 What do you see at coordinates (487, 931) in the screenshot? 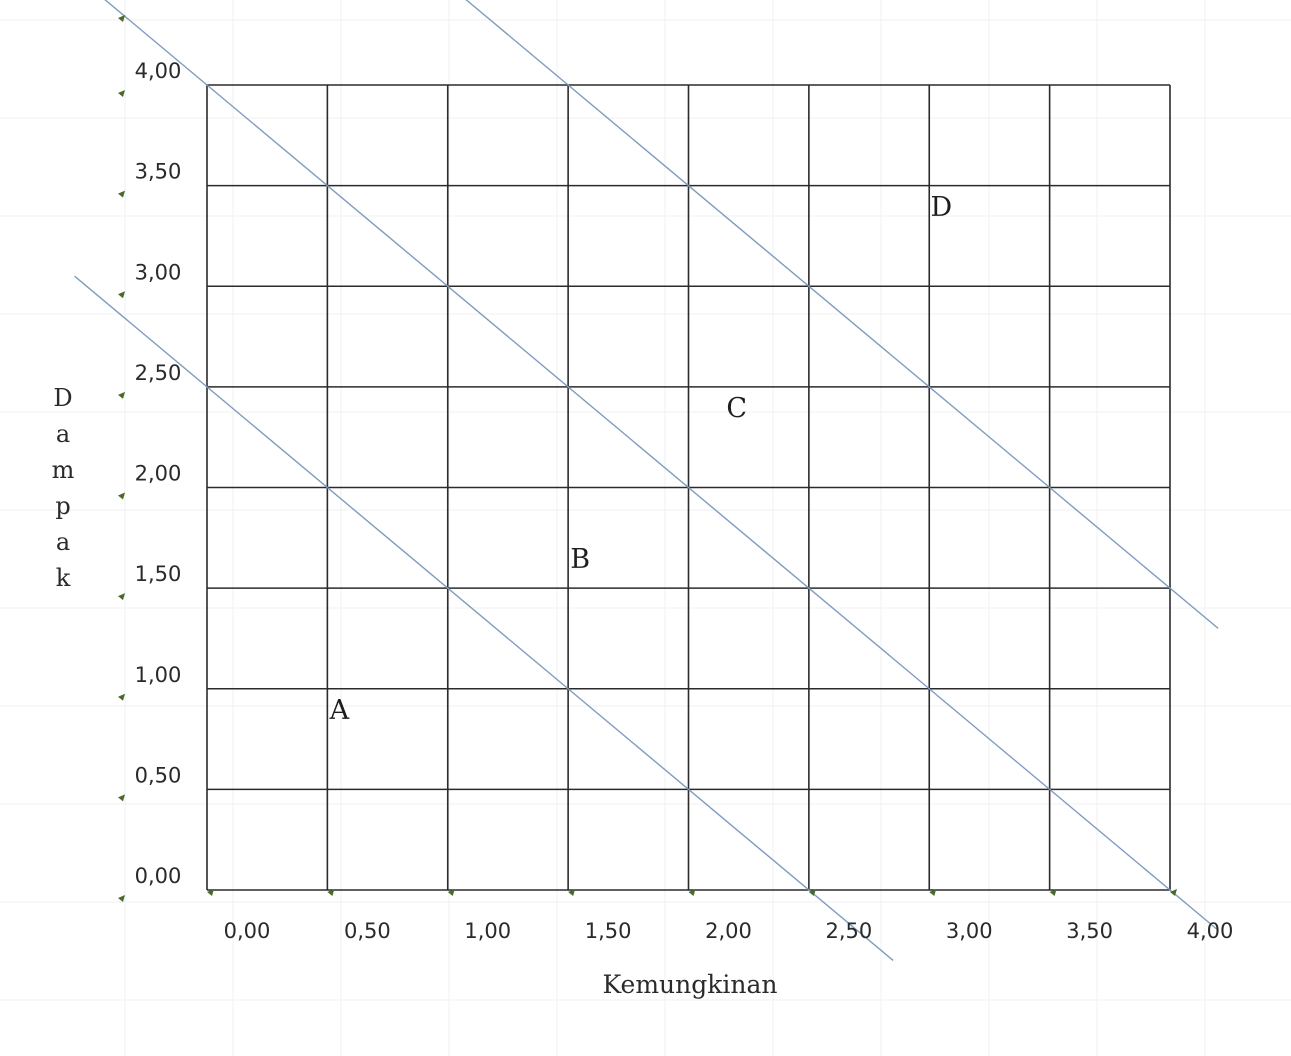
I see `x-tick-label: 1,00` at bounding box center [487, 931].